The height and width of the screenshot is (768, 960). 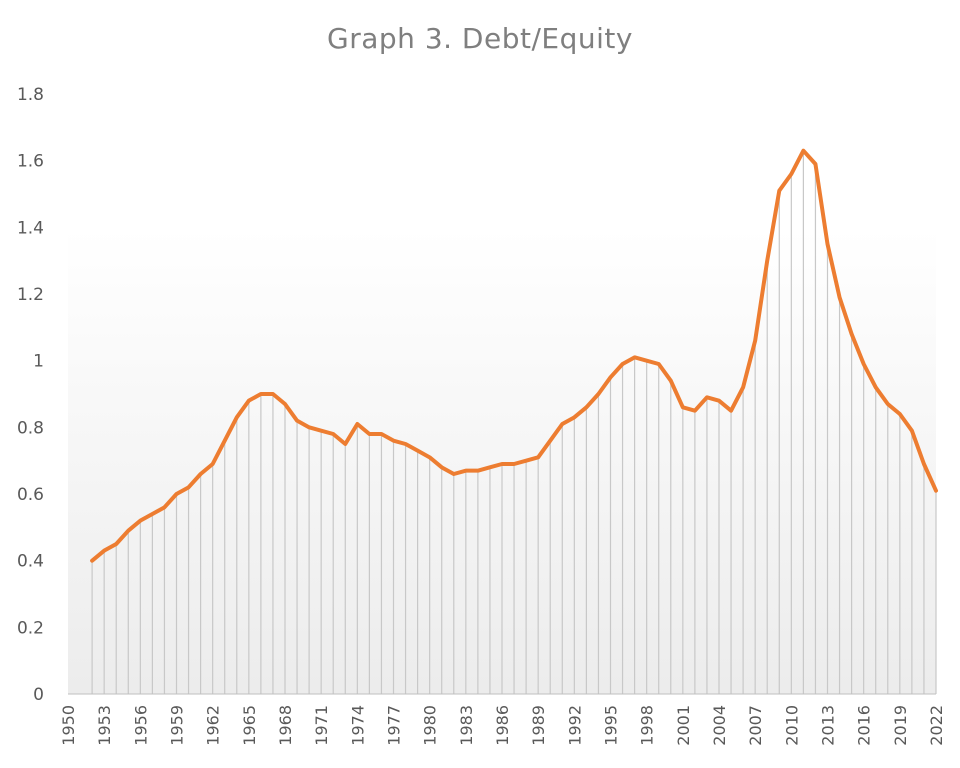 What do you see at coordinates (466, 725) in the screenshot?
I see `x-tick-label: 1983` at bounding box center [466, 725].